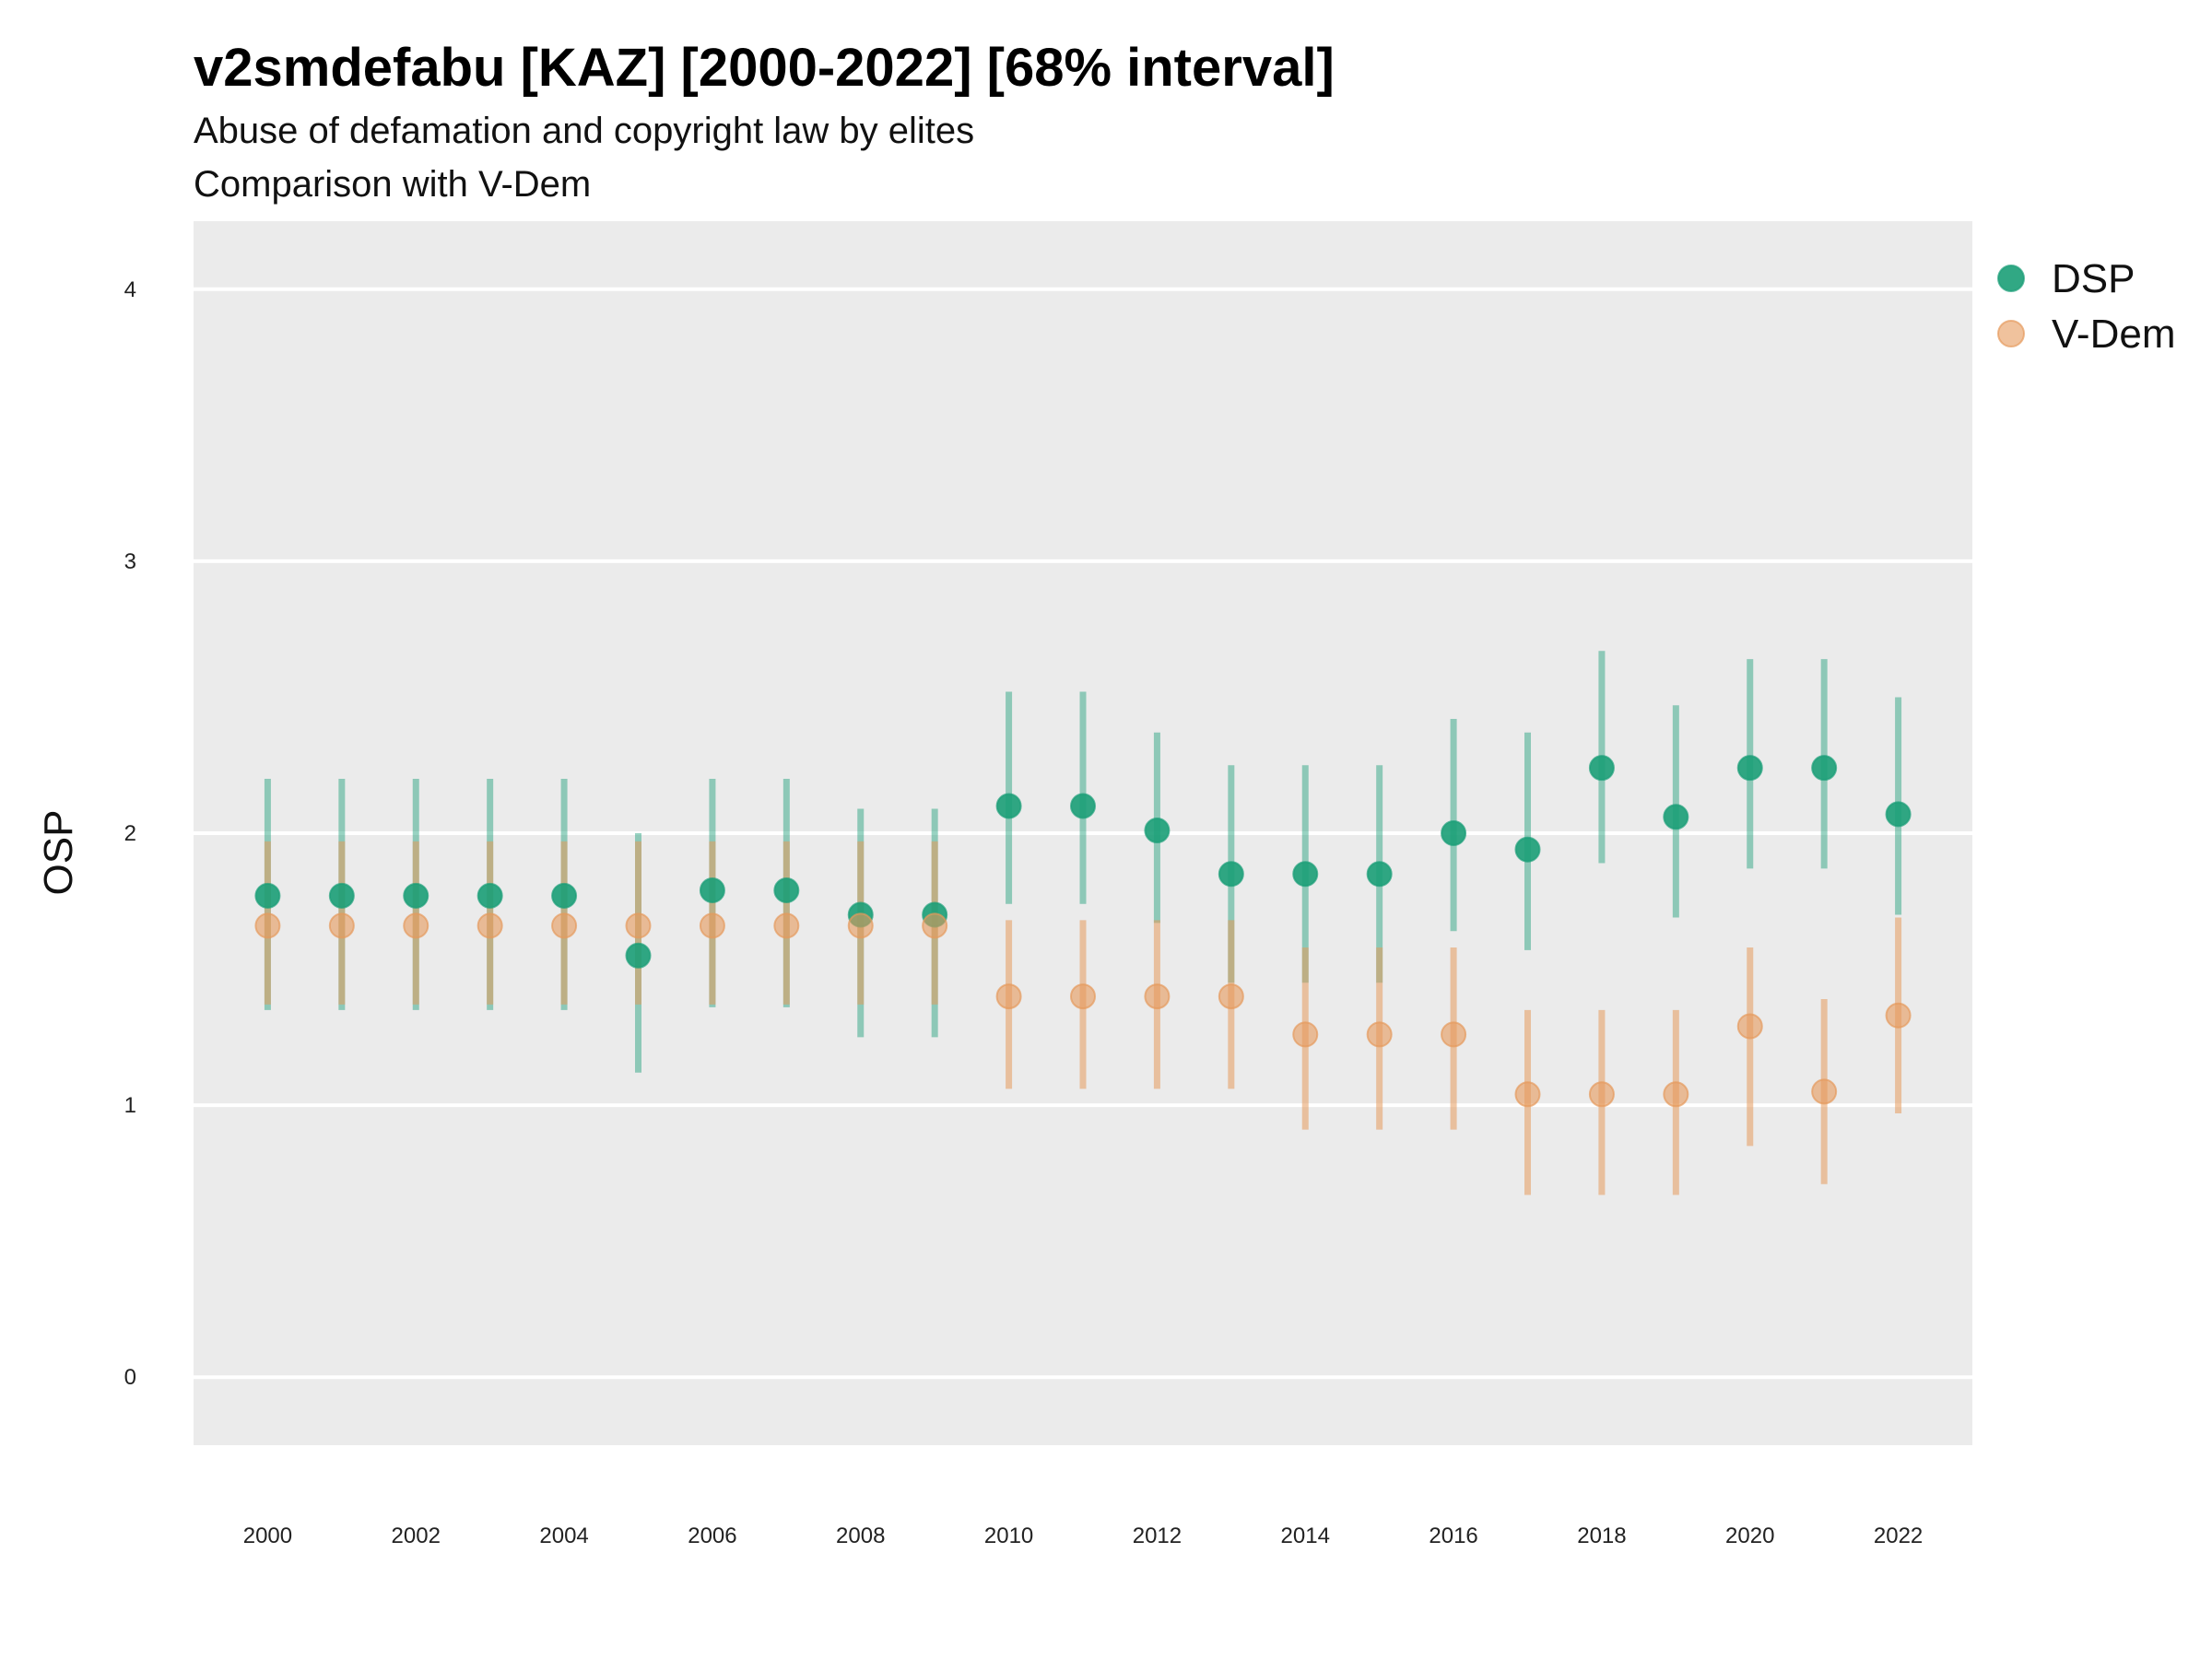  I want to click on y-tick-label-2: 2, so click(130, 833).